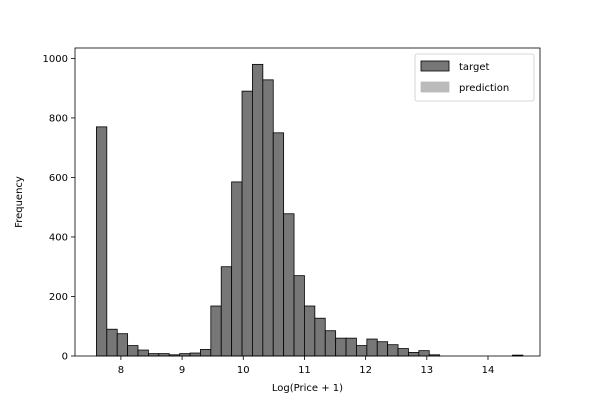 This screenshot has width=600, height=400. I want to click on legend: target prediction, so click(474, 77).